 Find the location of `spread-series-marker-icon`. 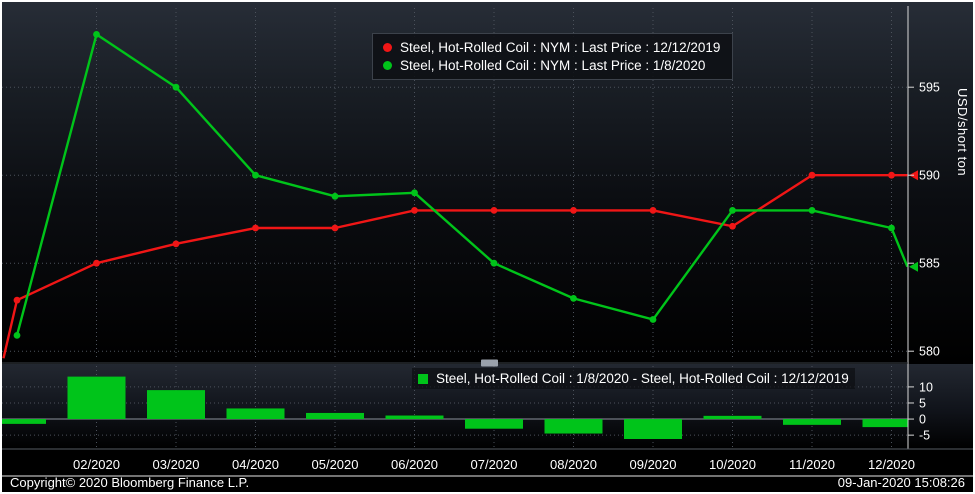

spread-series-marker-icon is located at coordinates (423, 378).